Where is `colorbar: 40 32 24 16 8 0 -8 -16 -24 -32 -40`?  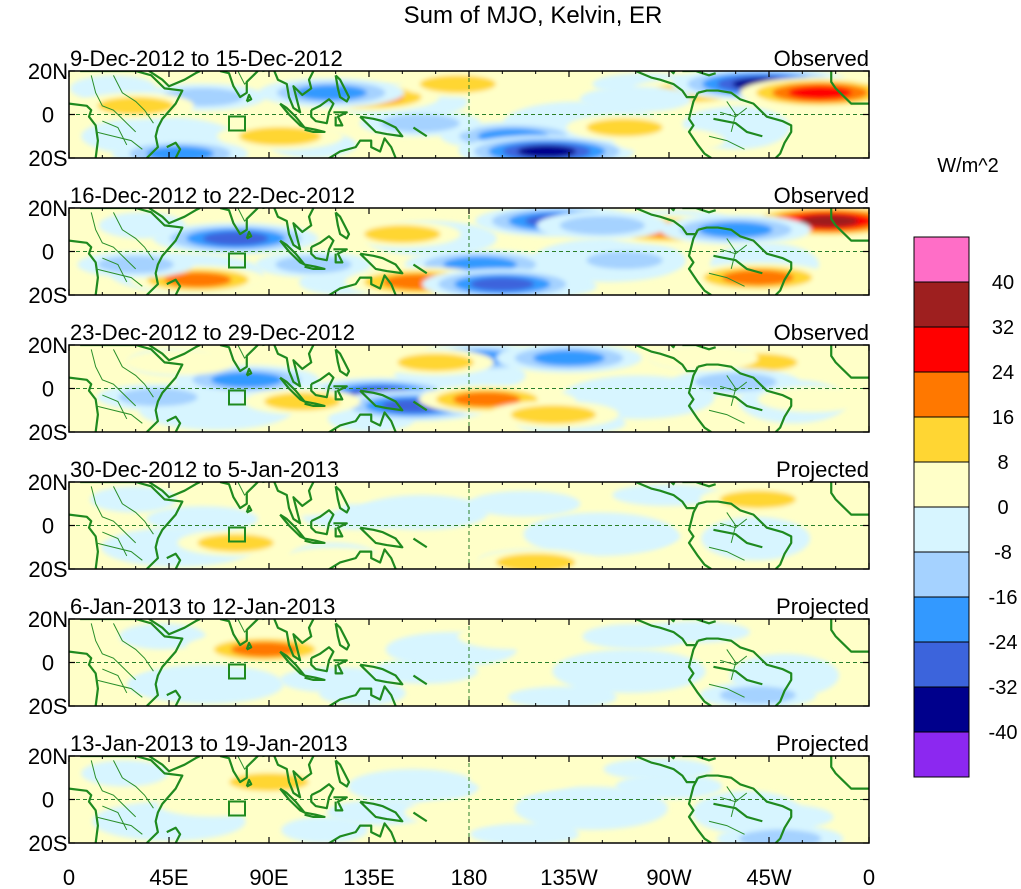 colorbar: 40 32 24 16 8 0 -8 -16 -24 -32 -40 is located at coordinates (965, 507).